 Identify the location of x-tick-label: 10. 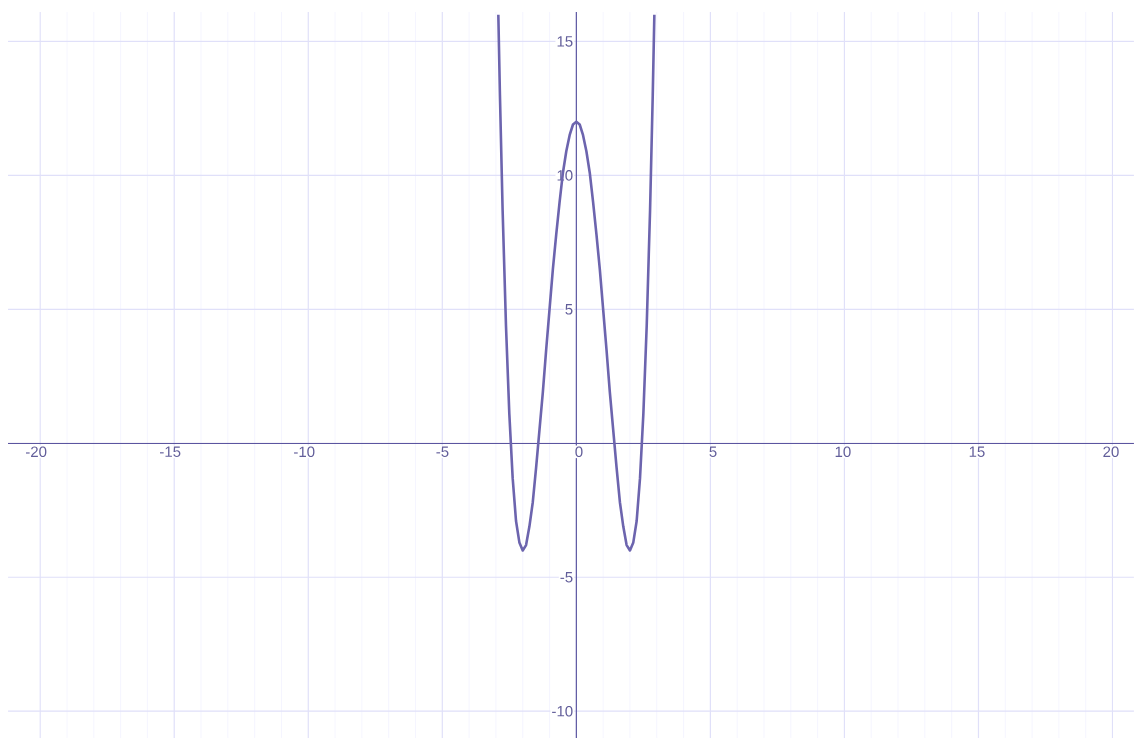
(843, 452).